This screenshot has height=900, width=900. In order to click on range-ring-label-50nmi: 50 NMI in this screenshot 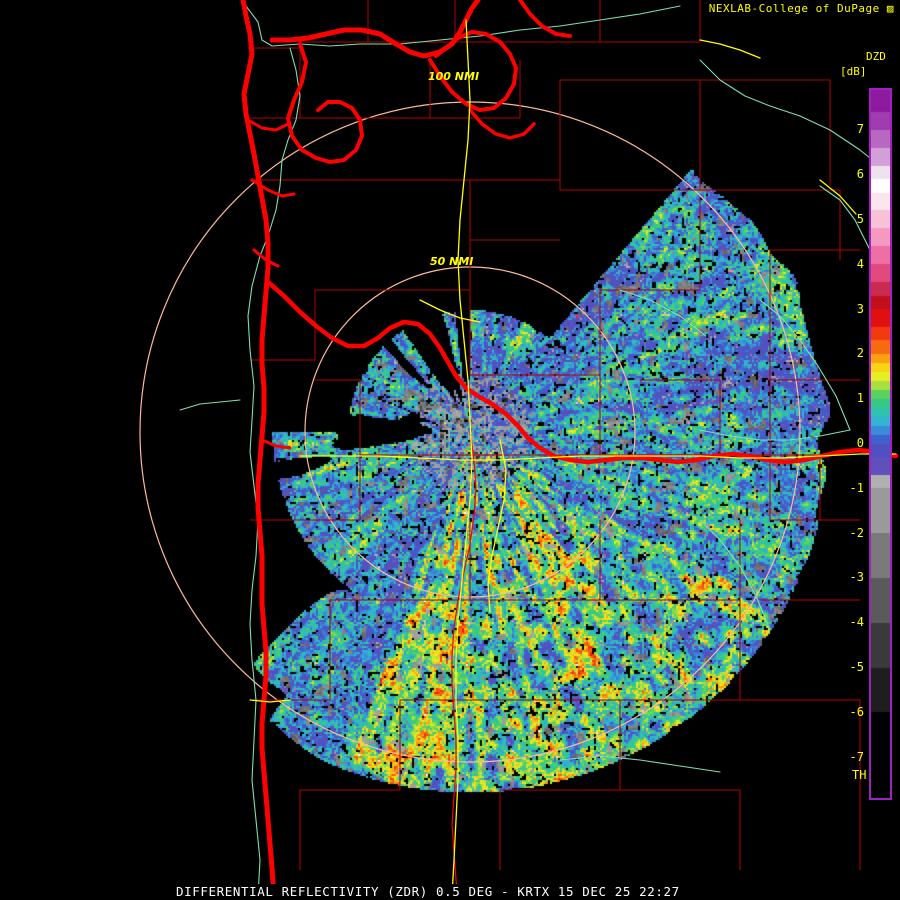, I will do `click(452, 261)`.